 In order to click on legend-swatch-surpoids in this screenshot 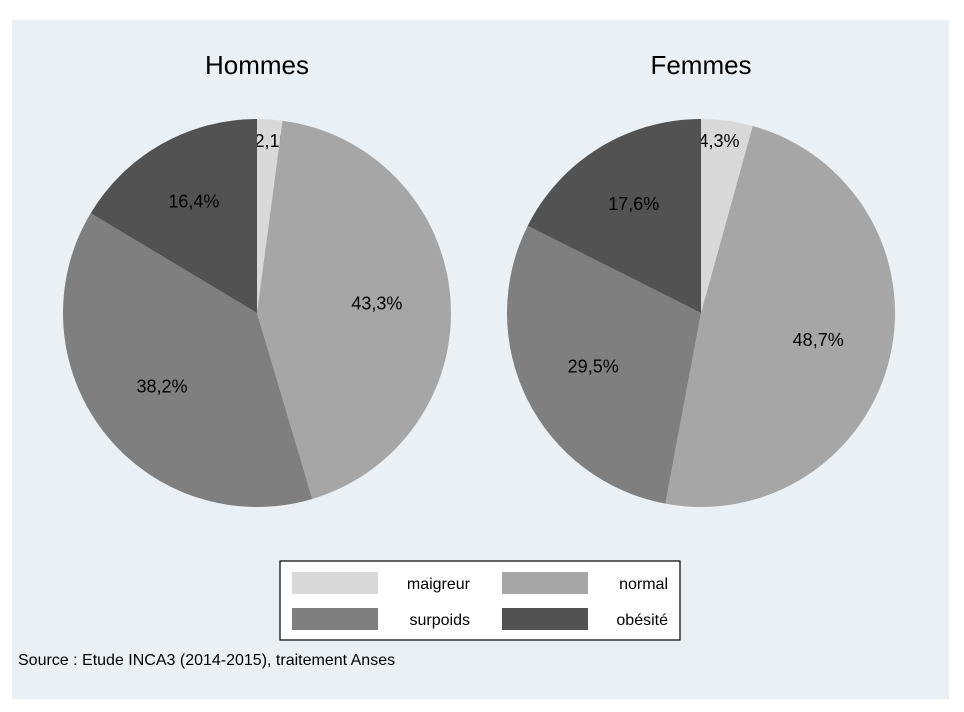, I will do `click(335, 619)`.